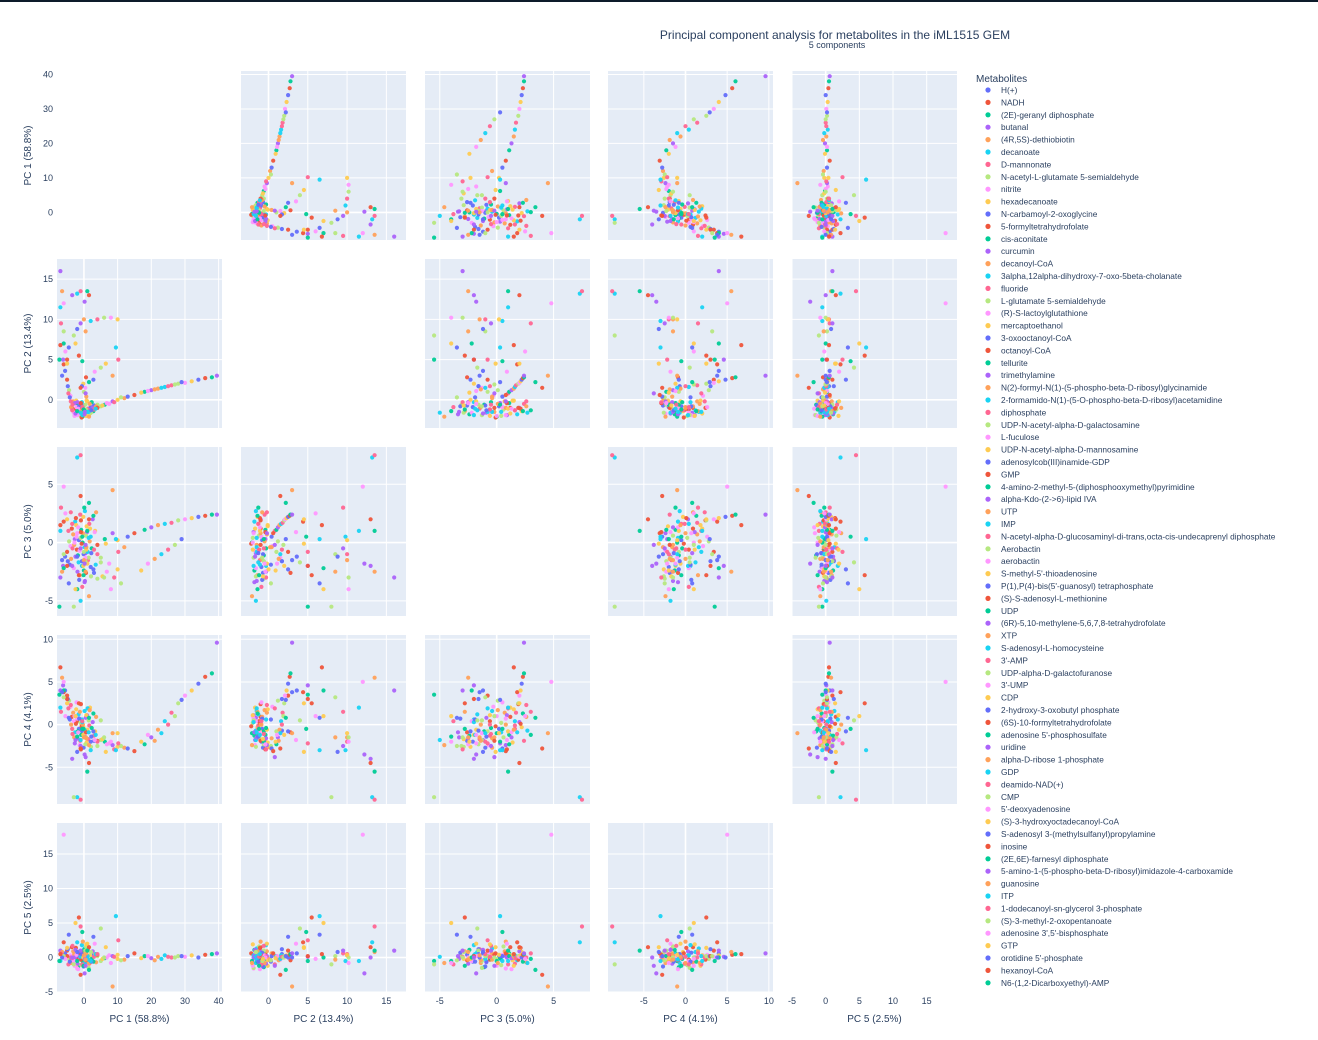  What do you see at coordinates (1006, 660) in the screenshot?
I see `legend-item: 3'-AMP` at bounding box center [1006, 660].